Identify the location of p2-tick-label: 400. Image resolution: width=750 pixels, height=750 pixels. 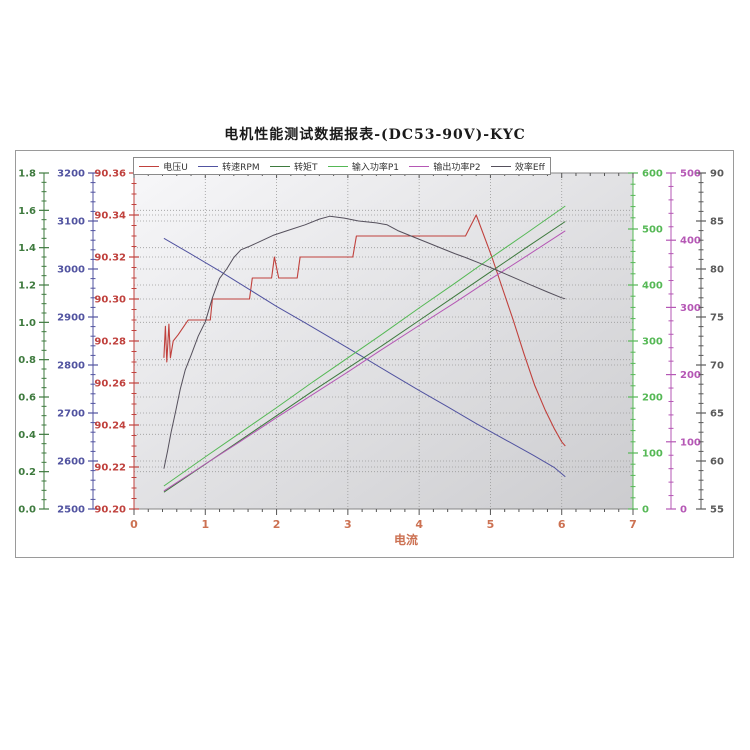
(690, 241).